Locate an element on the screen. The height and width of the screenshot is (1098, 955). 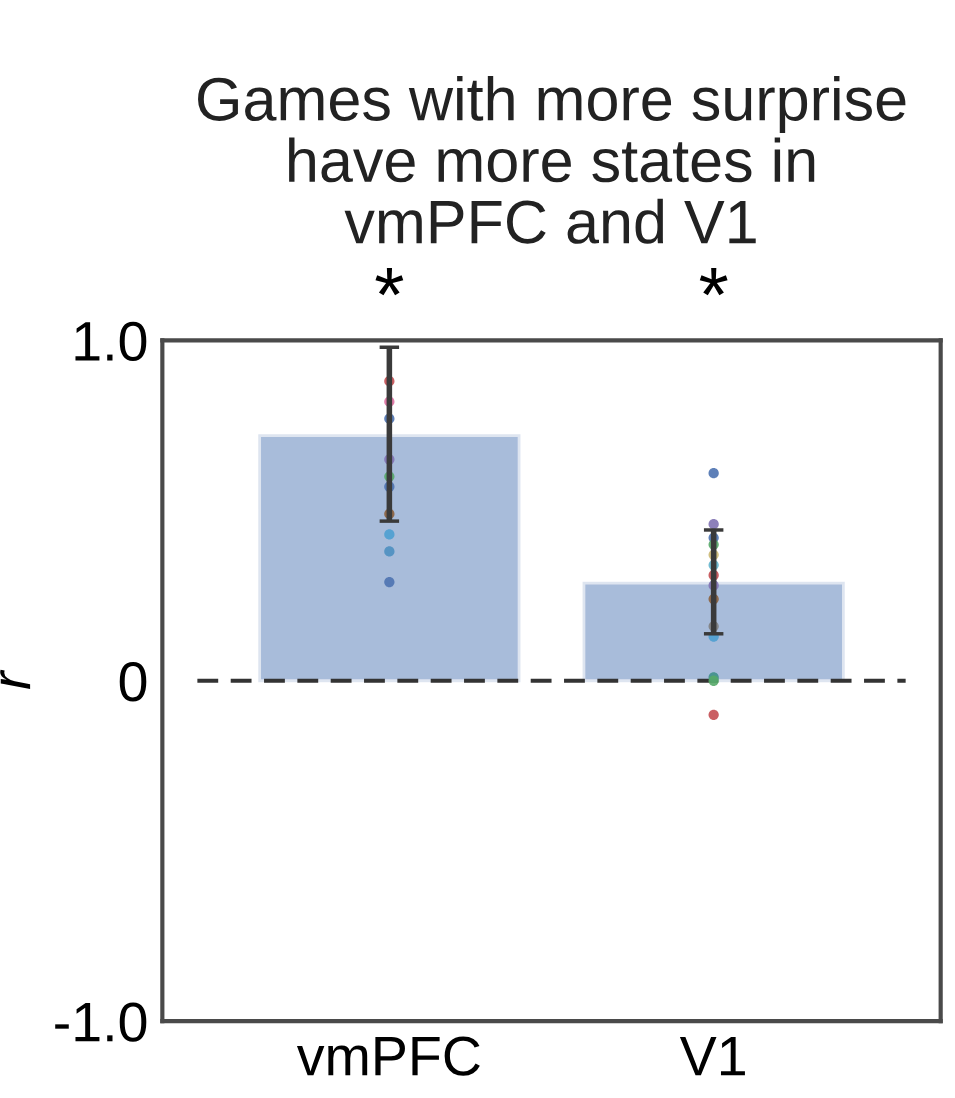
y-tick-label: 1.0 is located at coordinates (111, 341).